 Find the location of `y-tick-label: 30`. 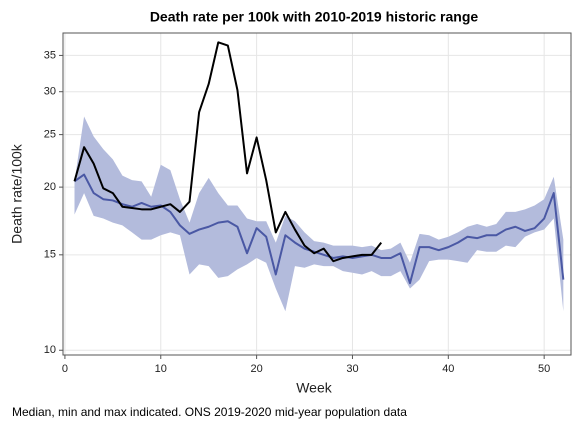

y-tick-label: 30 is located at coordinates (50, 92).